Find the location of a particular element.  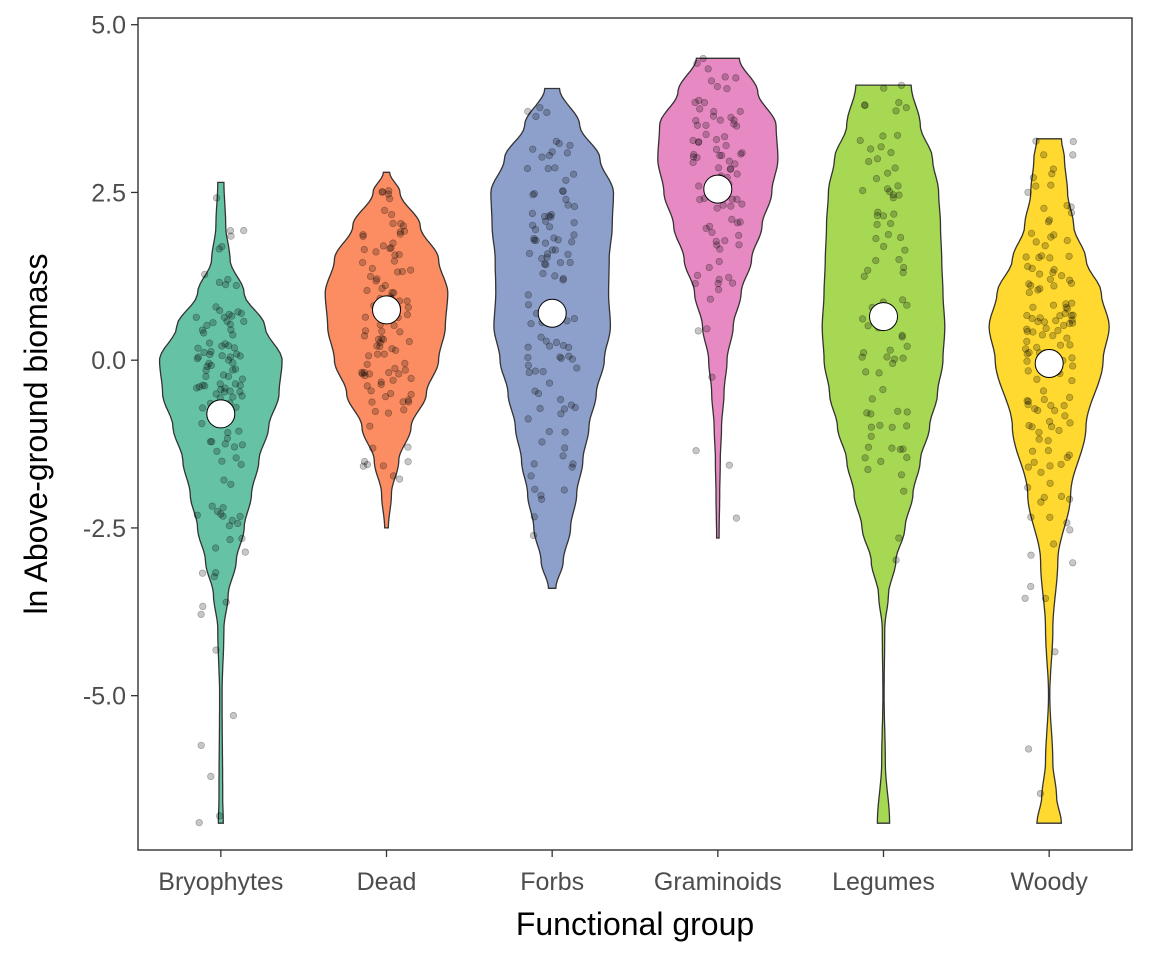

x-tick-label-dead: Dead is located at coordinates (387, 882).